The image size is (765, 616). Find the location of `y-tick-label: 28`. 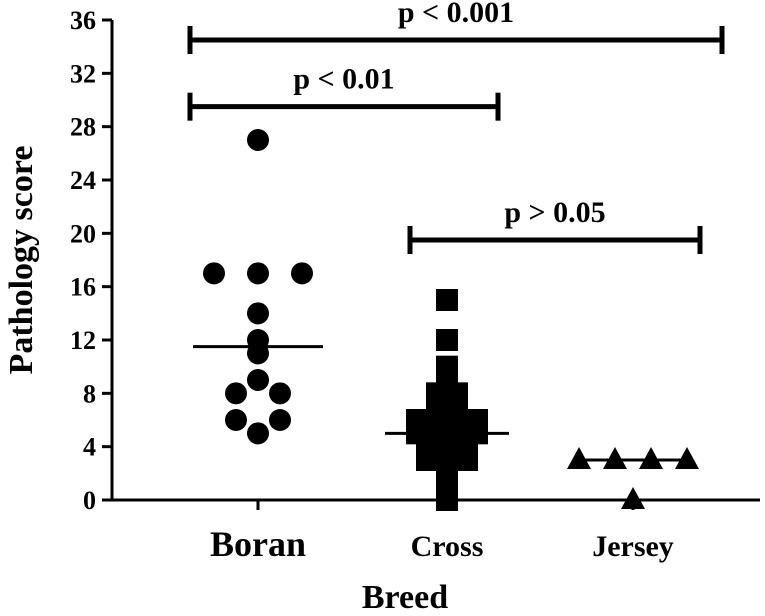

y-tick-label: 28 is located at coordinates (83, 127).